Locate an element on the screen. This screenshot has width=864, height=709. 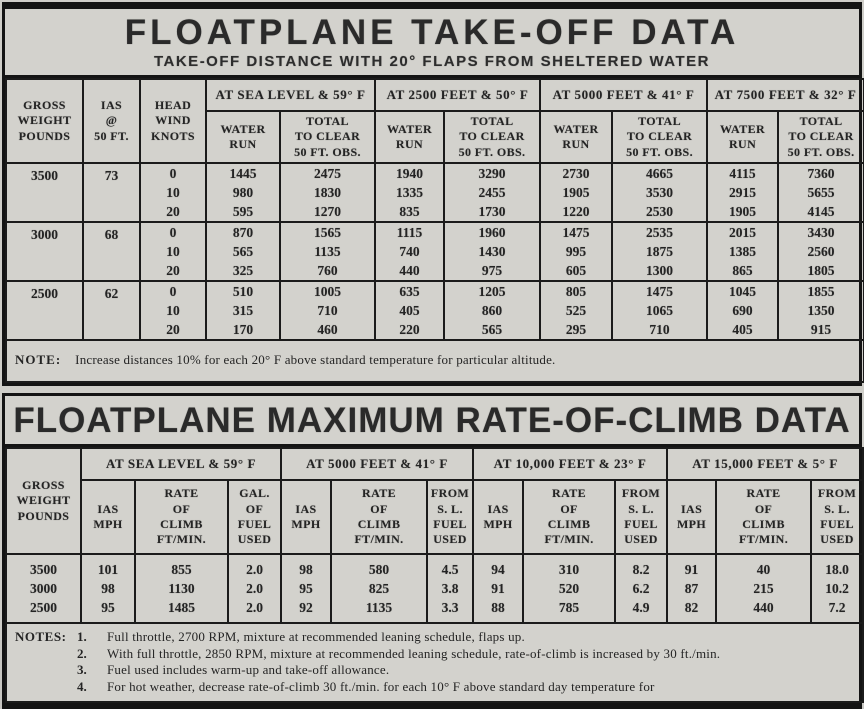
data-cell: 1940 is located at coordinates (410, 173).